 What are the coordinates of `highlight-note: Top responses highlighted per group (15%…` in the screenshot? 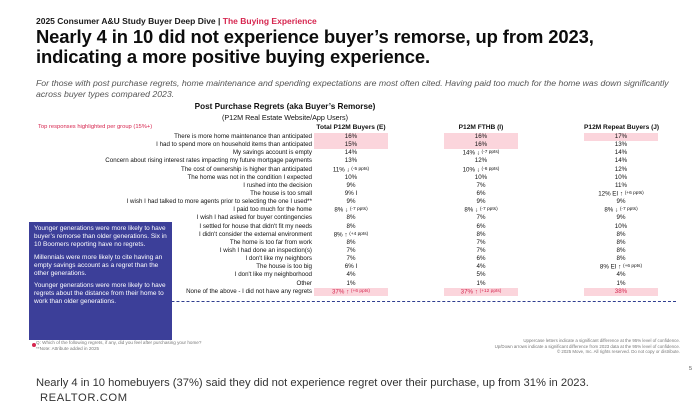 It's located at (95, 127).